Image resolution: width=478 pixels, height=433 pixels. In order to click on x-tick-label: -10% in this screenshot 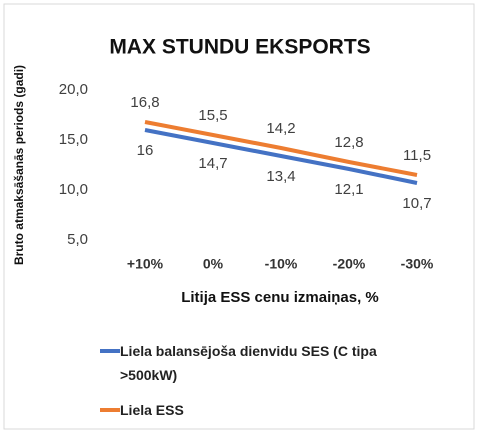, I will do `click(281, 264)`.